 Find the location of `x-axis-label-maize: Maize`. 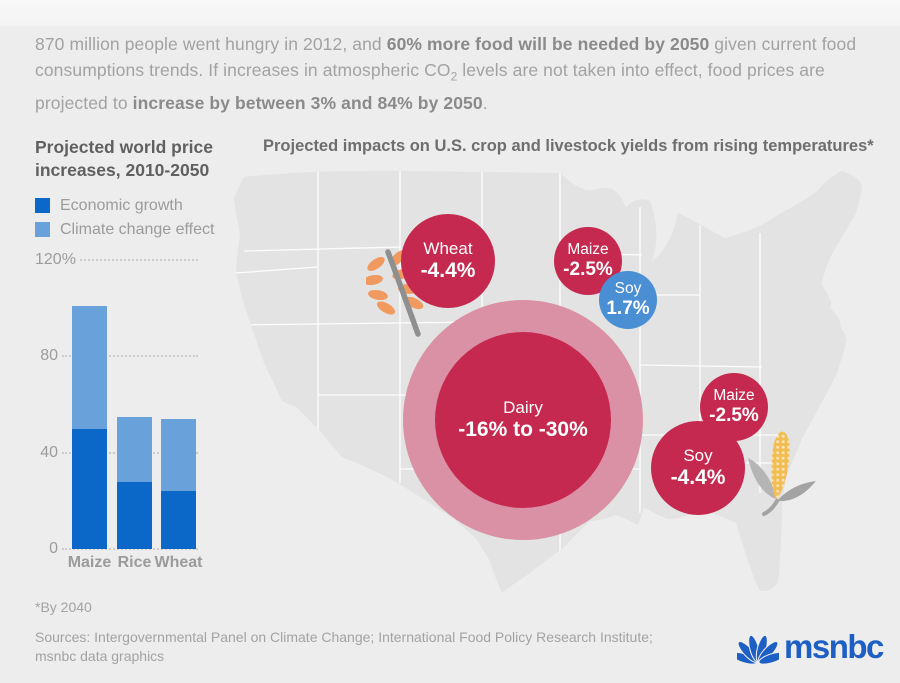

x-axis-label-maize: Maize is located at coordinates (89, 562).